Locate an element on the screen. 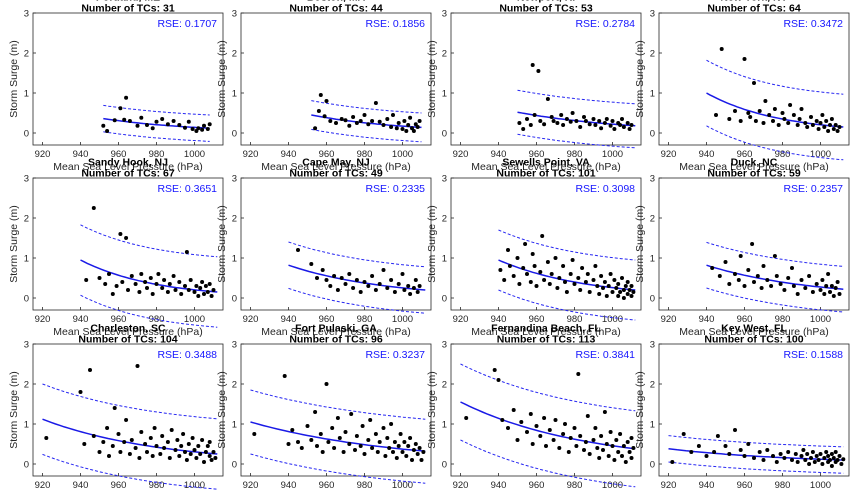 The width and height of the screenshot is (850, 493). fit-line is located at coordinates (567, 275).